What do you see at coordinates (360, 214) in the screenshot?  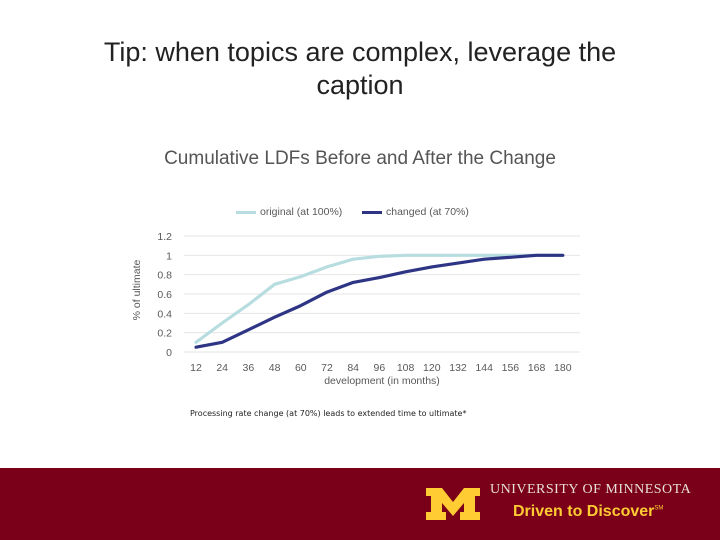 I see `chart-legend: original (at 100%) changed (at 70%)` at bounding box center [360, 214].